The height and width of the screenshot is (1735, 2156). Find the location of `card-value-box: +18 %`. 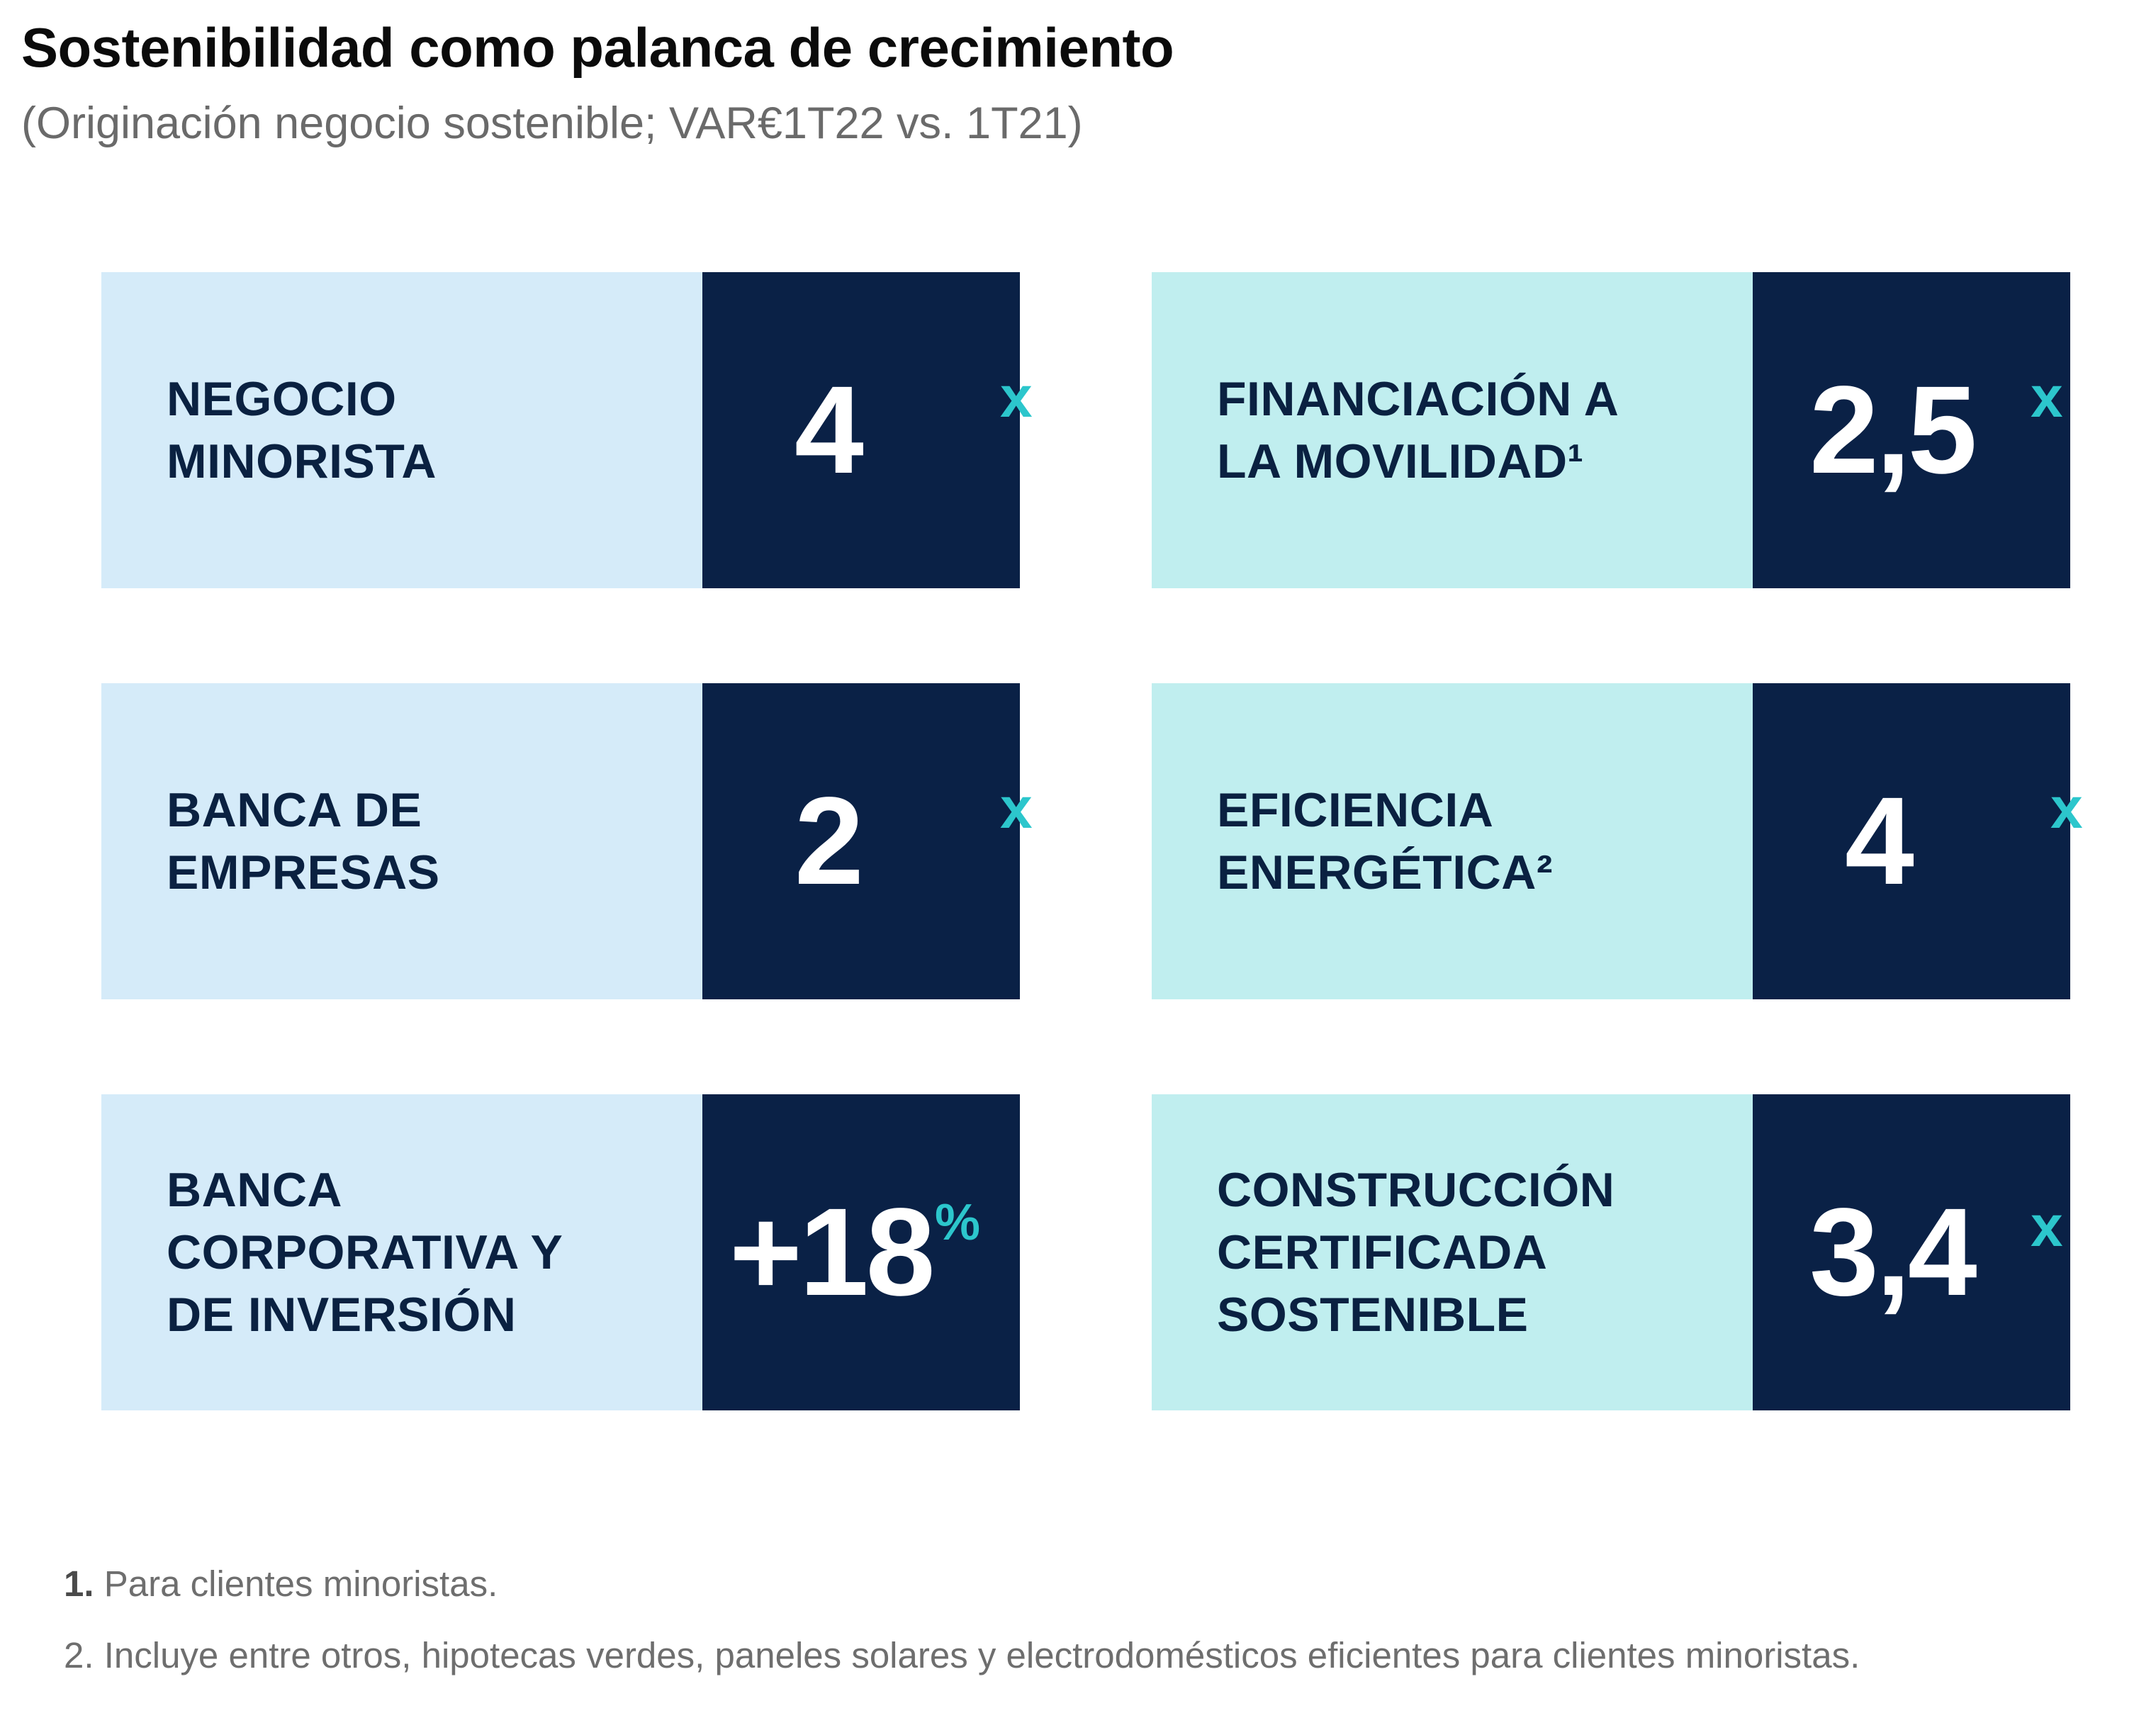

card-value-box: +18 % is located at coordinates (861, 1252).